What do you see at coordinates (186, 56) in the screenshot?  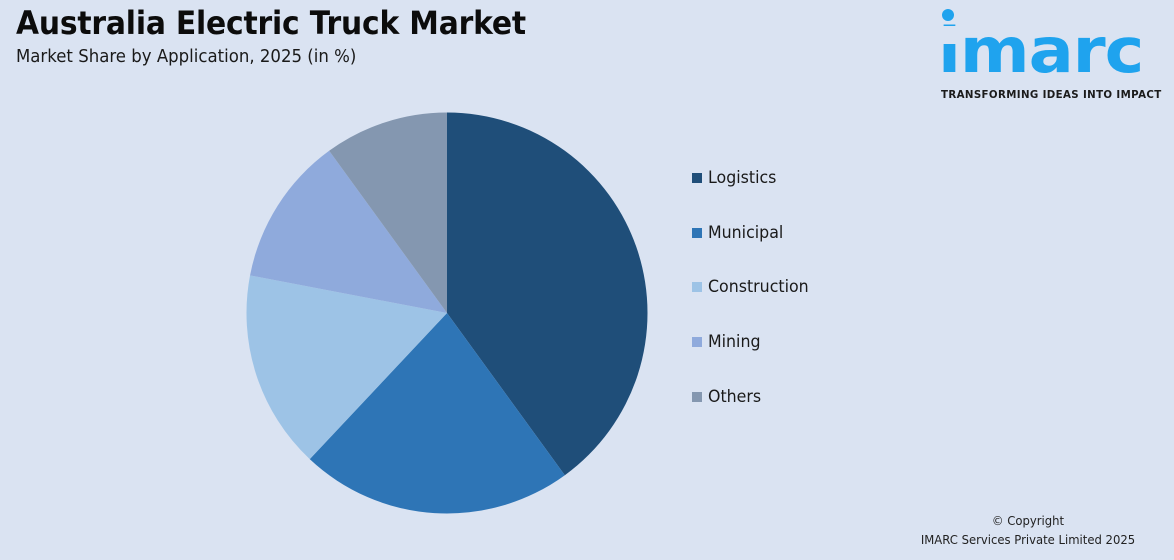 I see `chart-subtitle: Market Share by Application, 2025 (in %)` at bounding box center [186, 56].